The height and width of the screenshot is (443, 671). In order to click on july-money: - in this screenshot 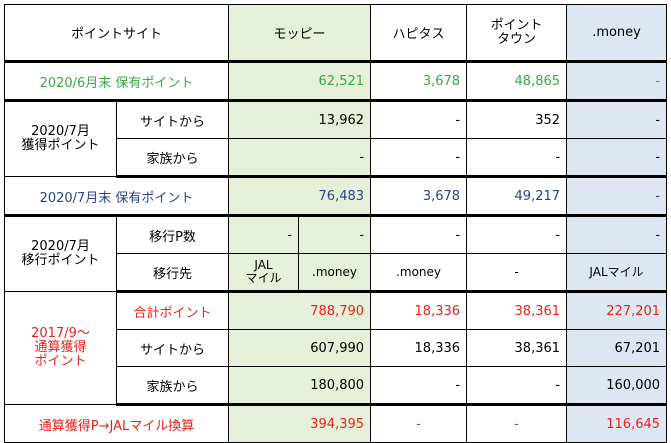, I will do `click(617, 196)`.